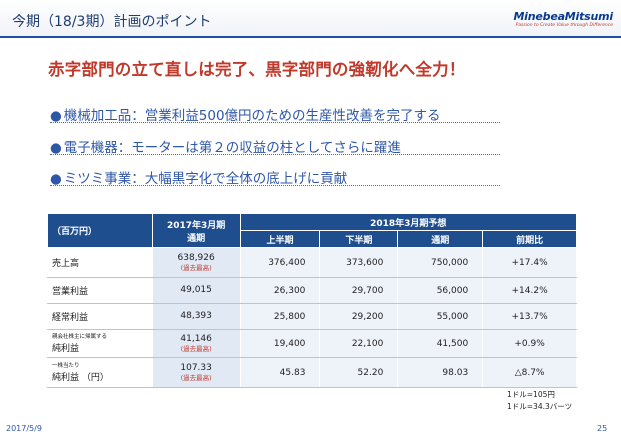 The width and height of the screenshot is (621, 438). What do you see at coordinates (100, 262) in the screenshot?
I see `row-label: 売上高` at bounding box center [100, 262].